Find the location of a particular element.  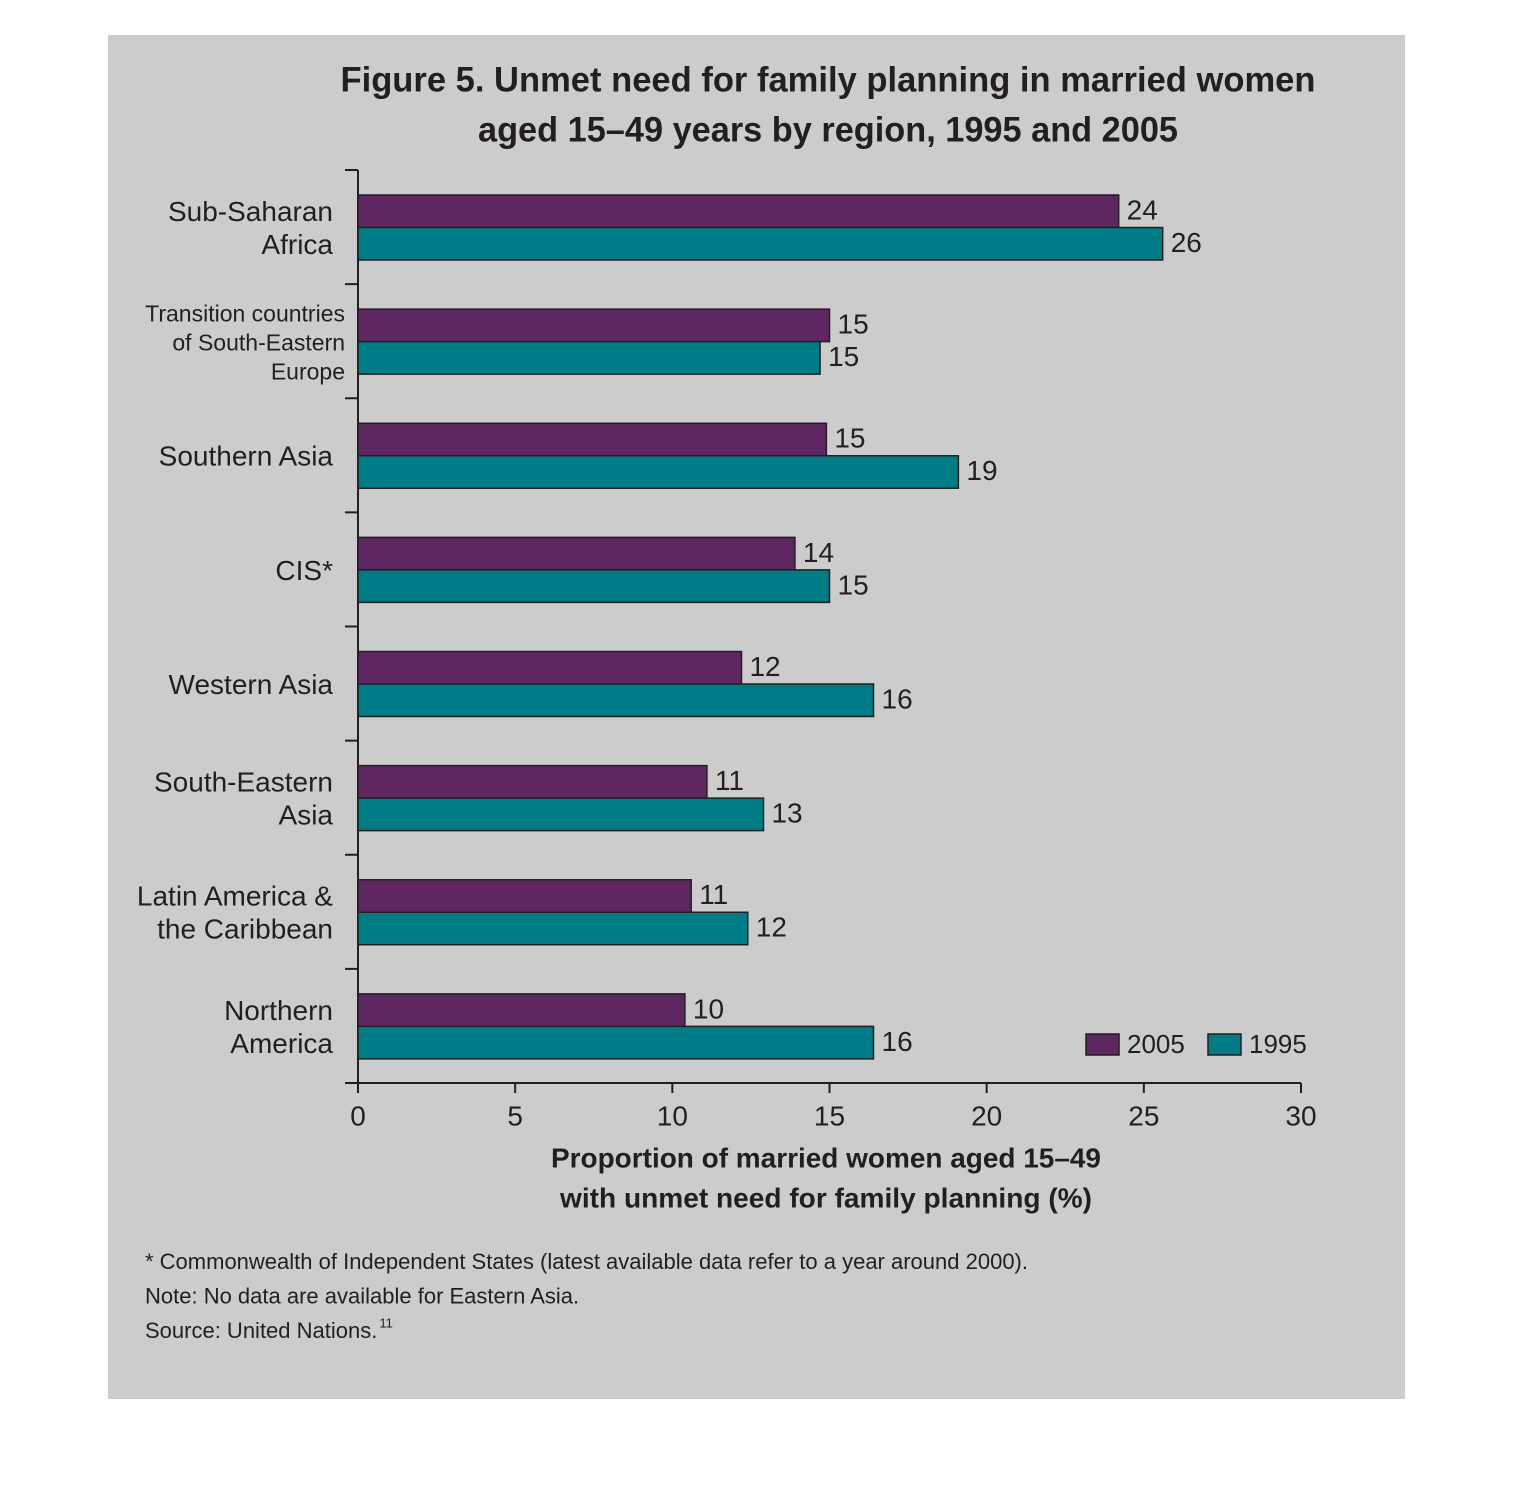

x-tick-label: 0 is located at coordinates (358, 1115).